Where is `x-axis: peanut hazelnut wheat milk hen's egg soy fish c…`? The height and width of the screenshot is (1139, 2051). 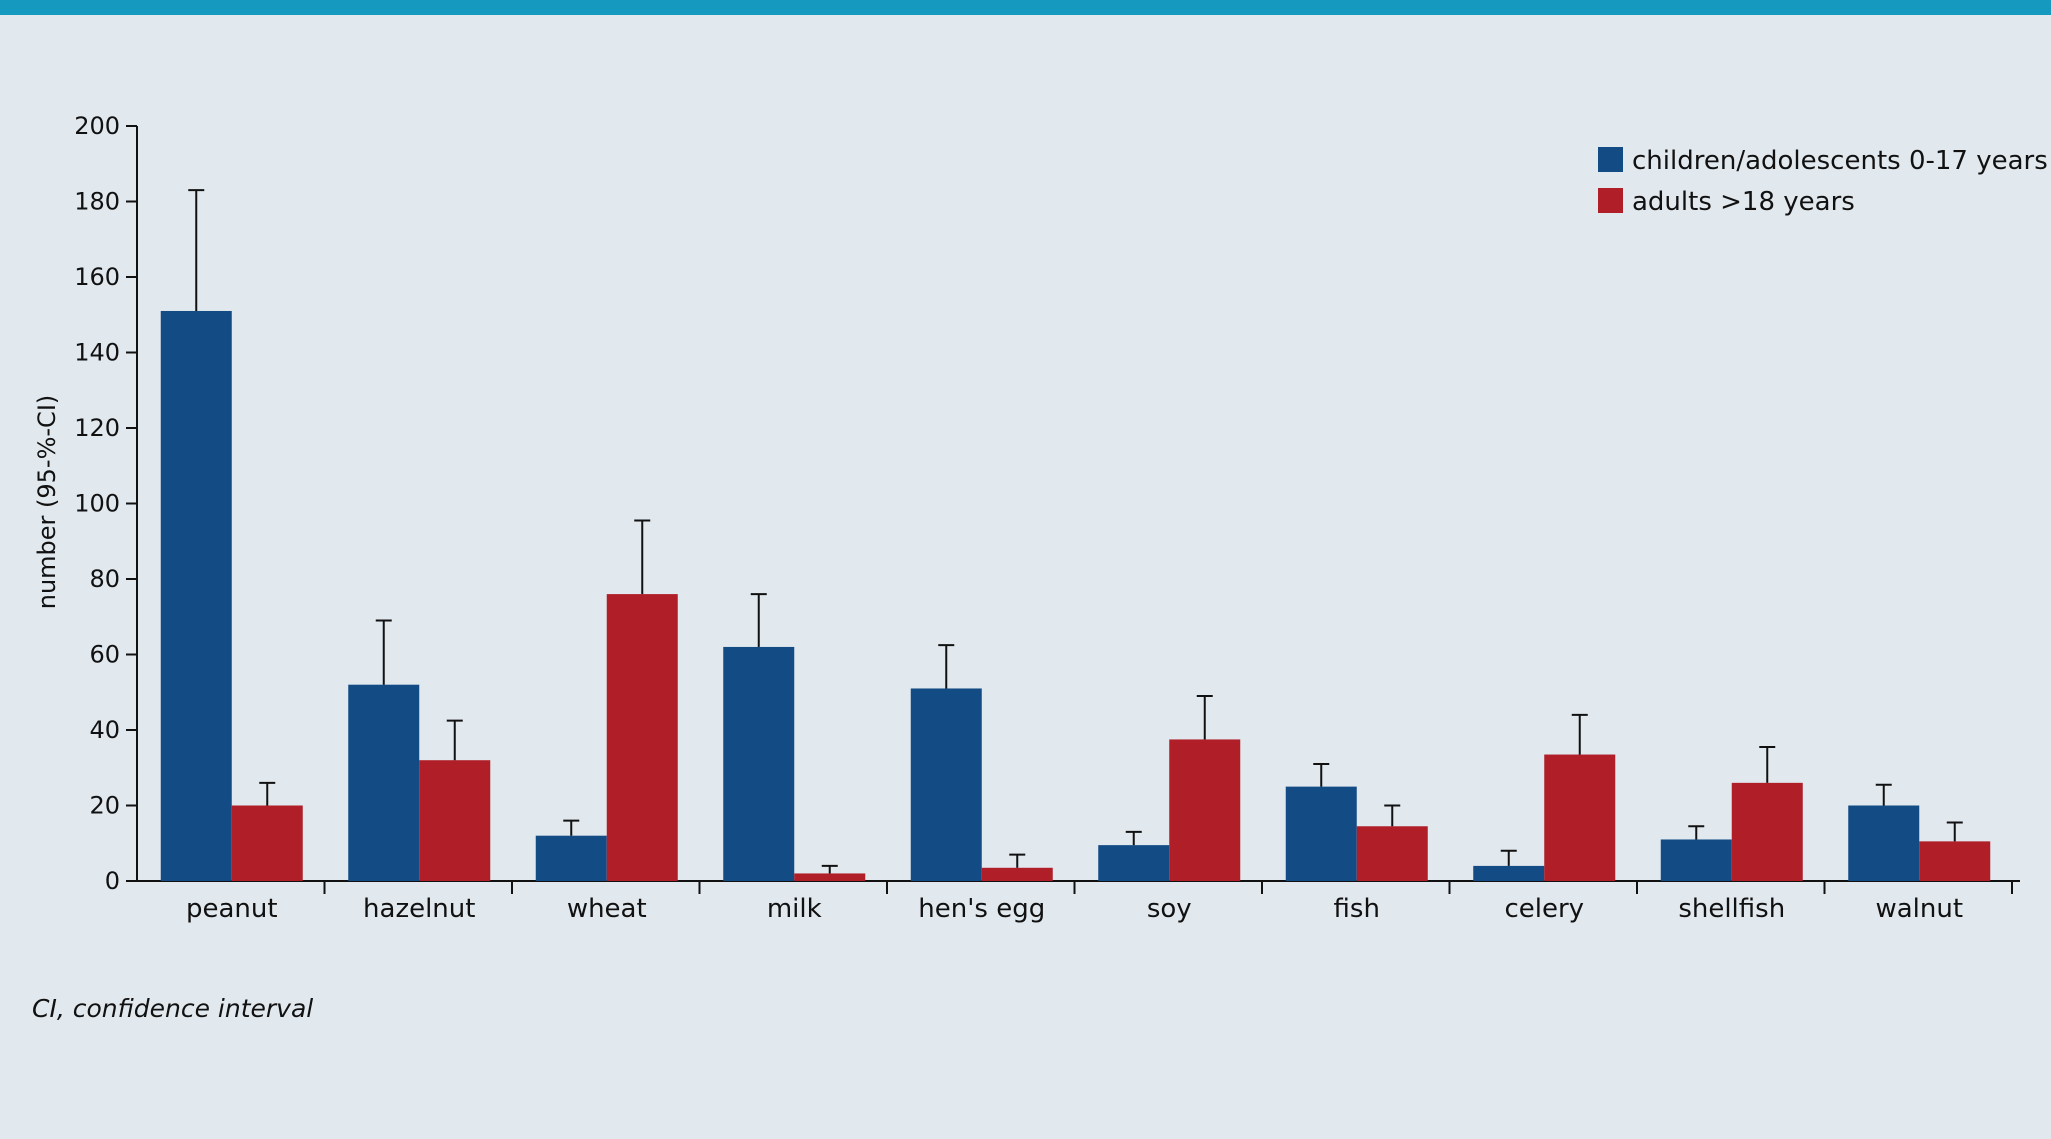
x-axis: peanut hazelnut wheat milk hen's egg soy fish c… is located at coordinates (1078, 902).